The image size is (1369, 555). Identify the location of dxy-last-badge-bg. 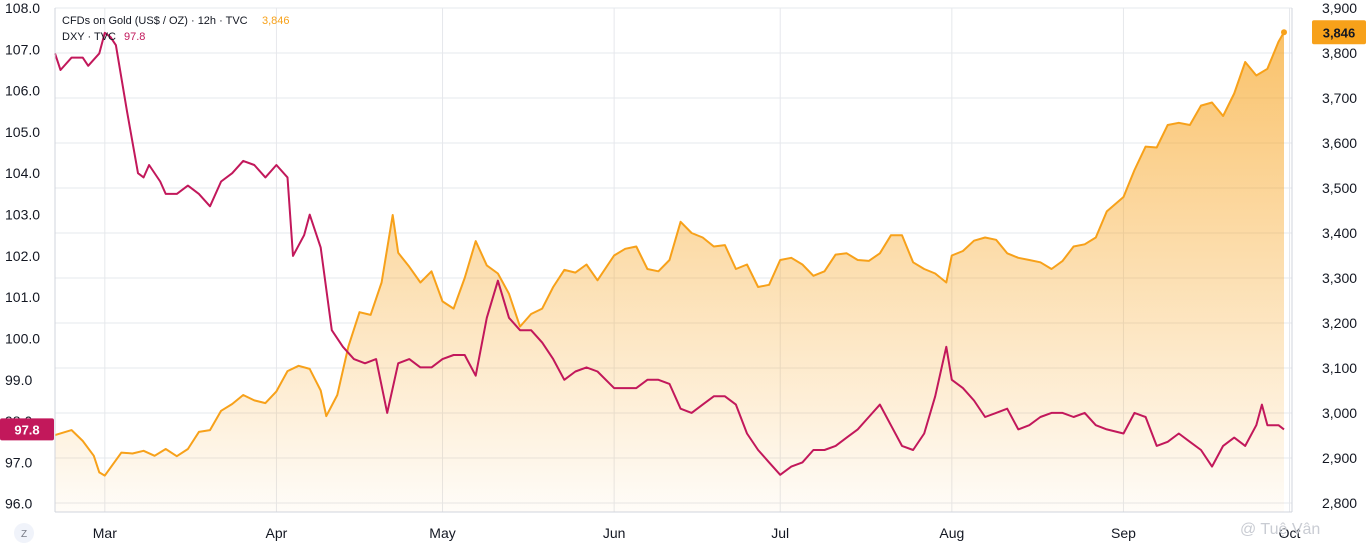
(27, 429).